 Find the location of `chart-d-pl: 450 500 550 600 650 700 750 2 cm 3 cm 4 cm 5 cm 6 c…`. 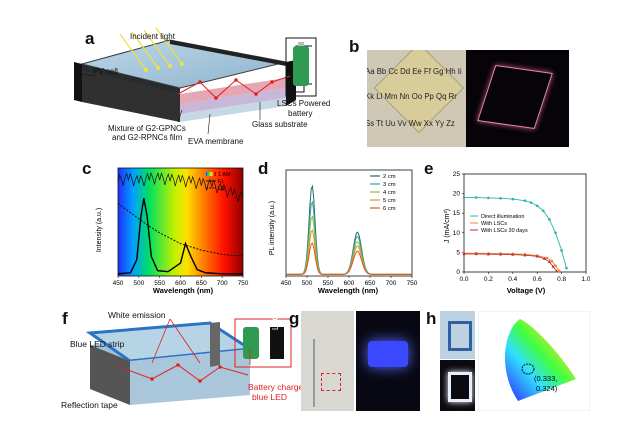

chart-d-pl: 450 500 550 600 650 700 750 2 cm 3 cm 4 cm 5 cm 6 c… is located at coordinates (343, 232).